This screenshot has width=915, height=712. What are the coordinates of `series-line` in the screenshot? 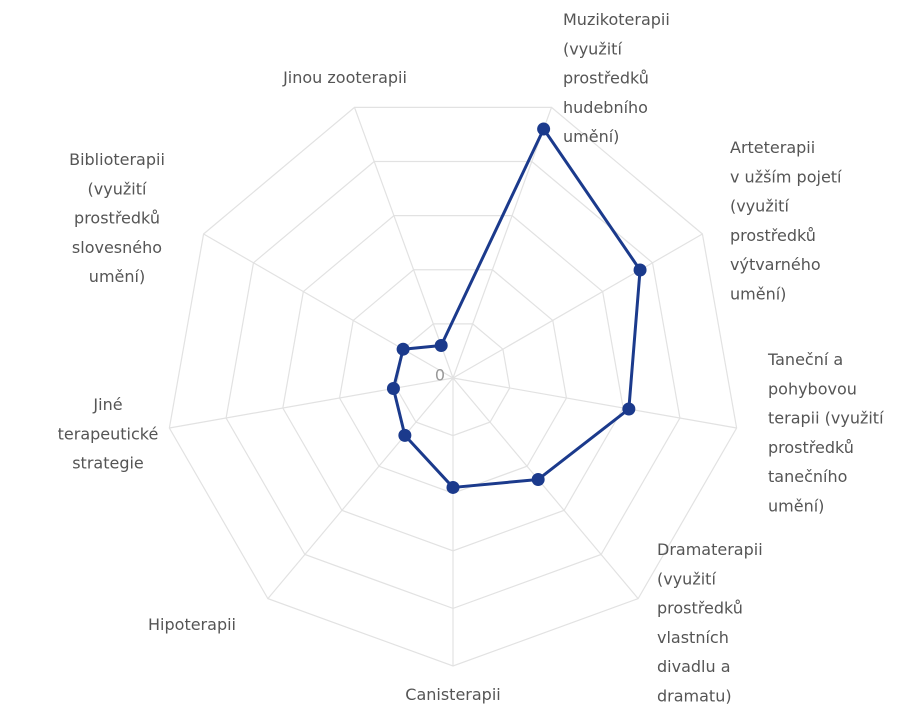 It's located at (516, 308).